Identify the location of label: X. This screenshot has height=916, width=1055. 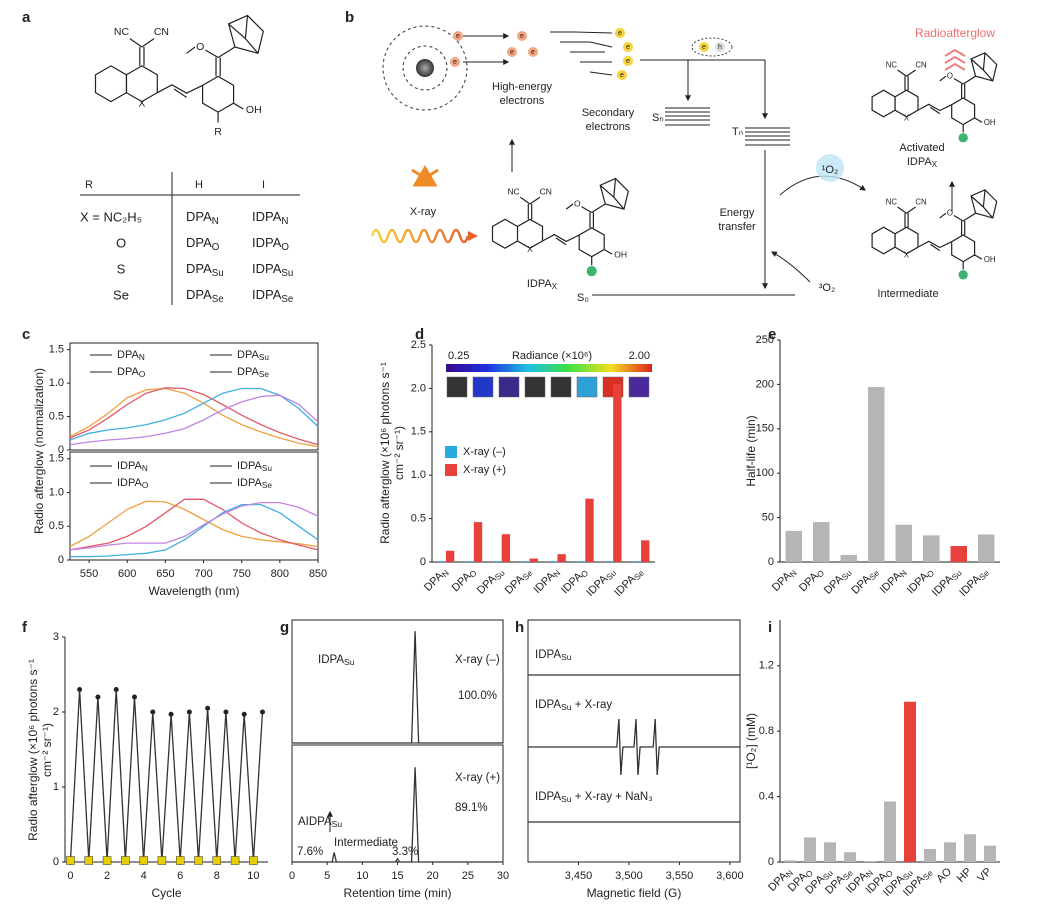
(141, 103).